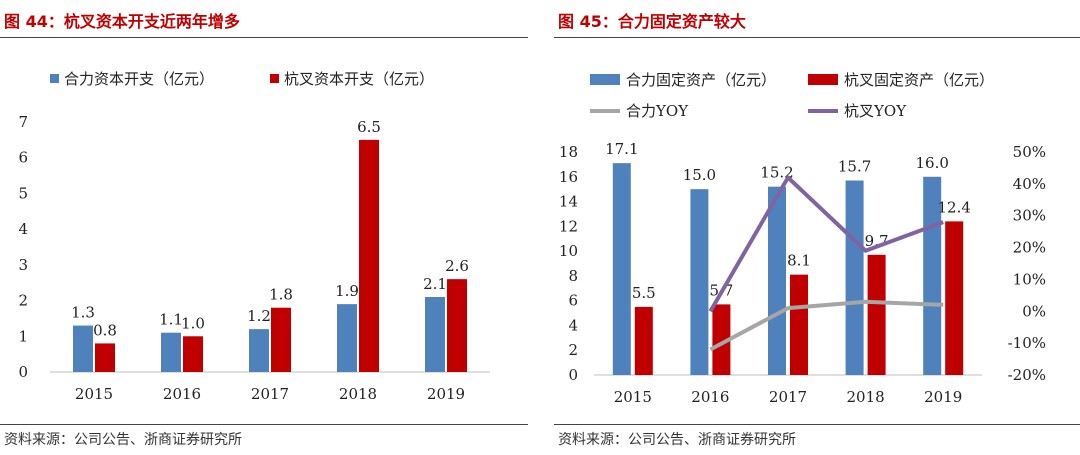 The image size is (1080, 455). What do you see at coordinates (699, 175) in the screenshot?
I see `data-label: 15.0` at bounding box center [699, 175].